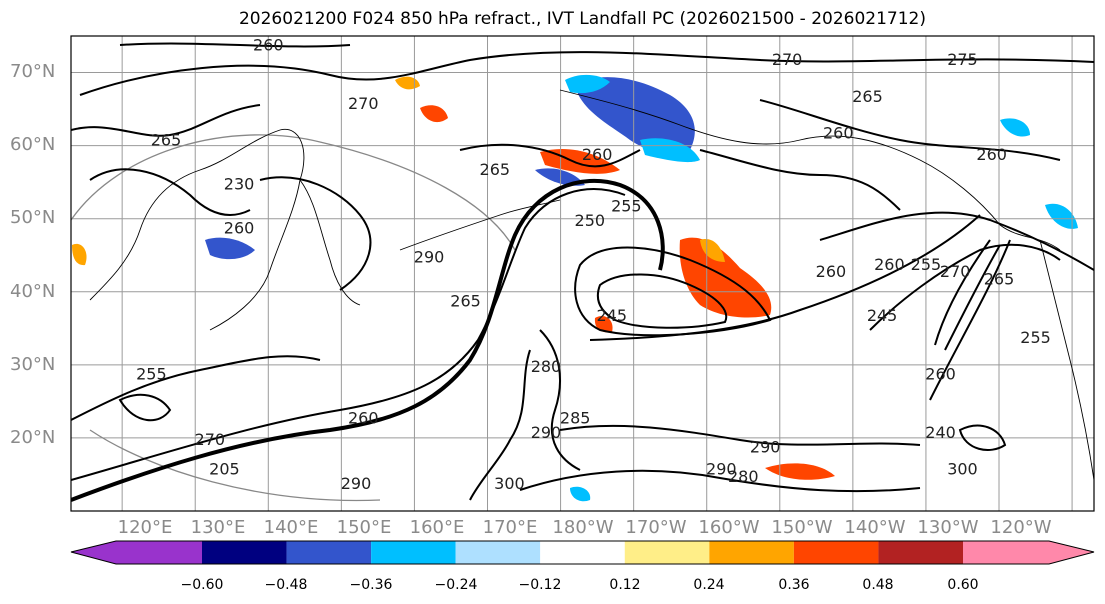 The image size is (1105, 604). I want to click on contour-bering, so click(550, 155).